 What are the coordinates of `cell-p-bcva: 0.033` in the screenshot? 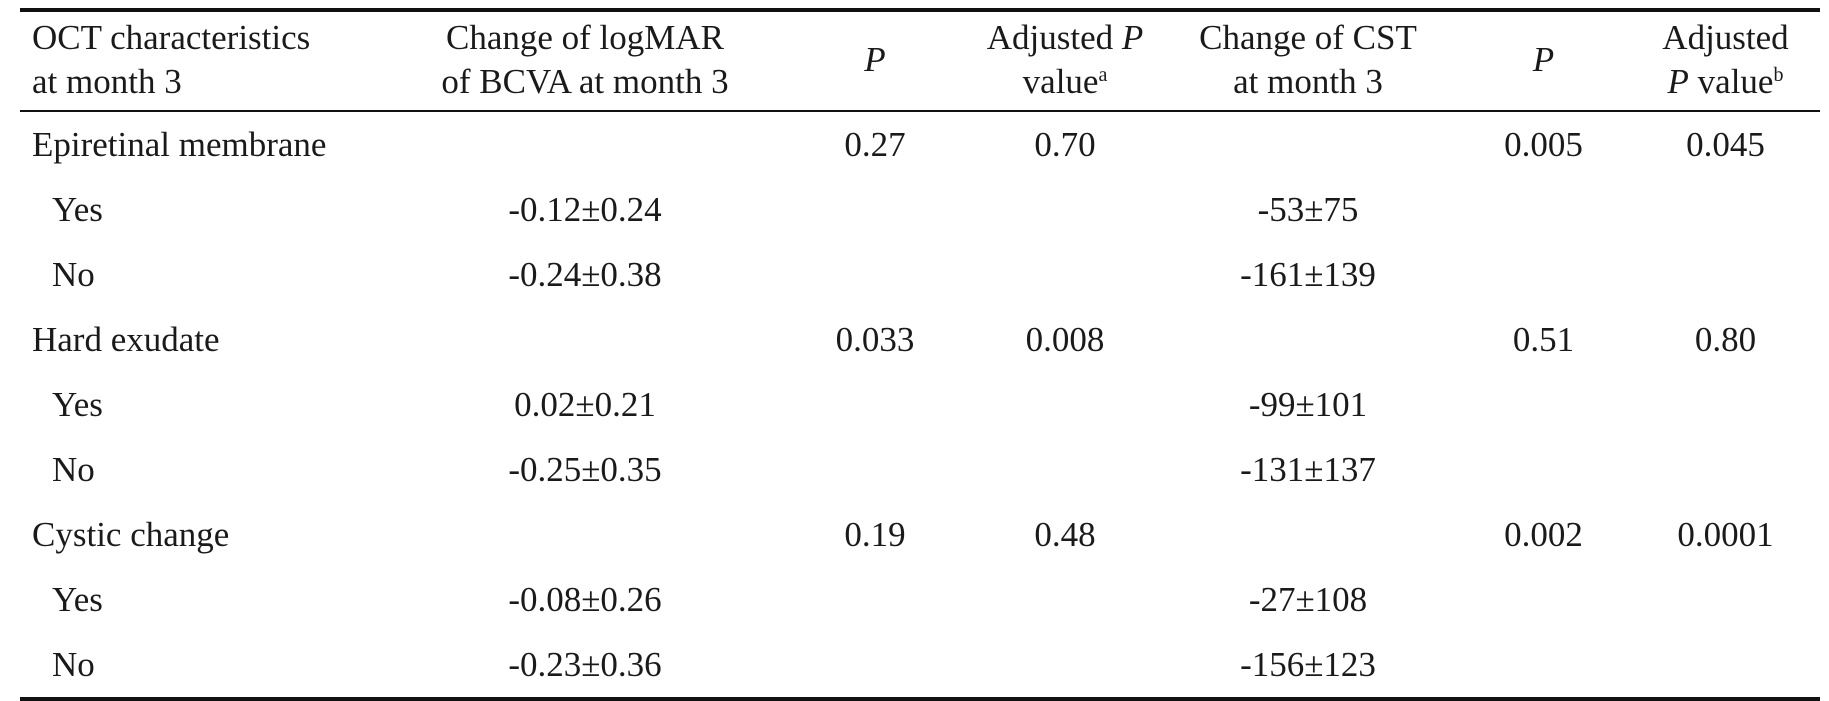 It's located at (875, 339).